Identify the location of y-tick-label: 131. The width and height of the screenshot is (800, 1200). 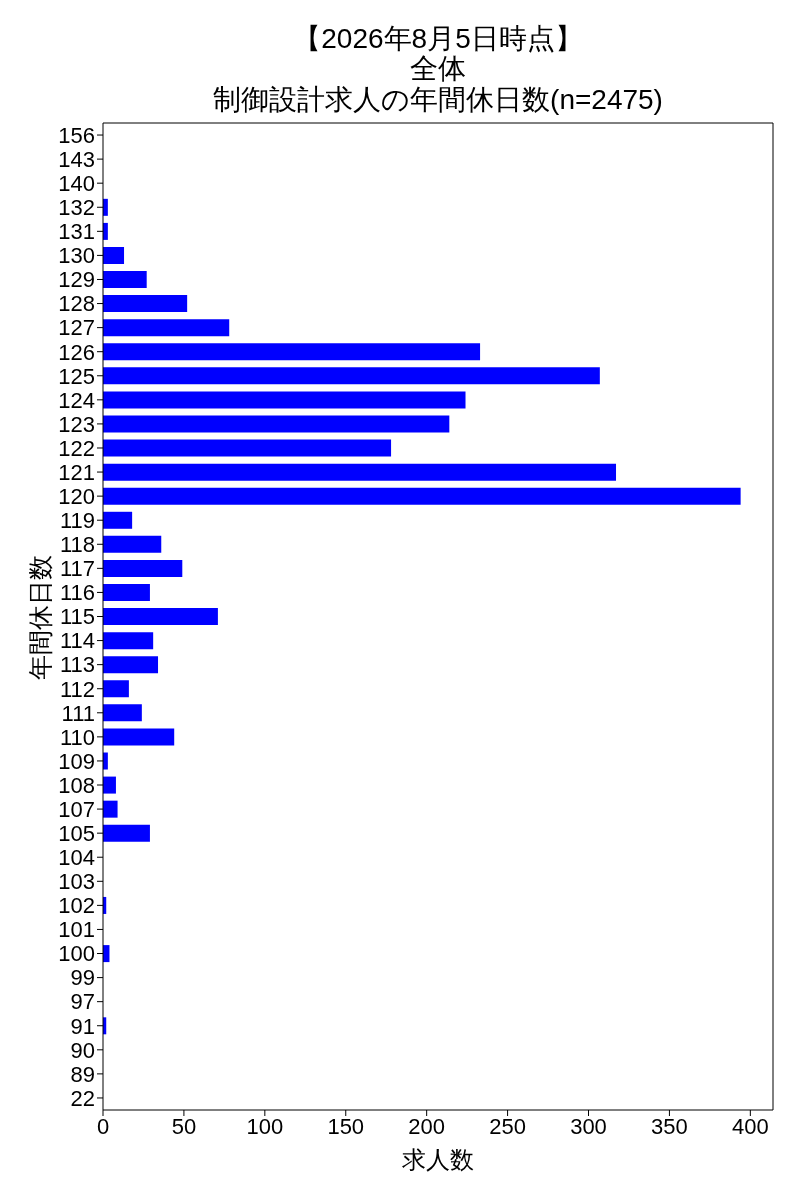
(76, 232).